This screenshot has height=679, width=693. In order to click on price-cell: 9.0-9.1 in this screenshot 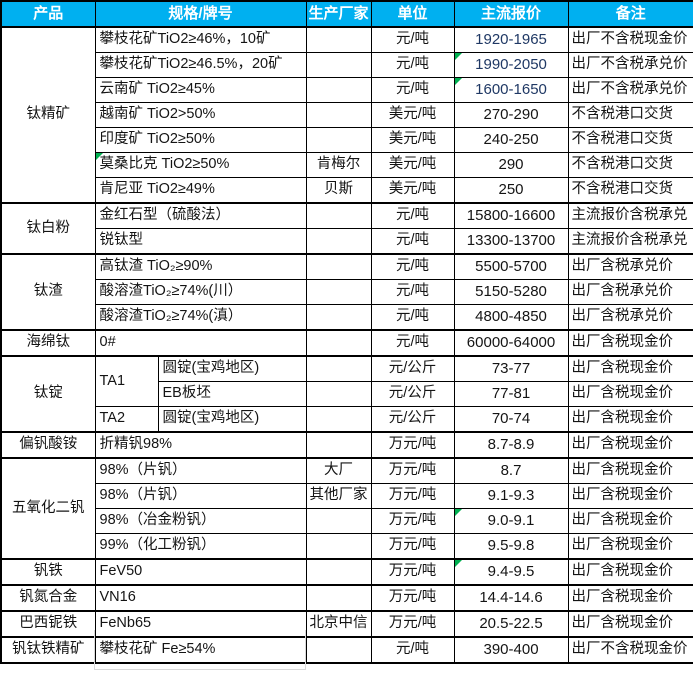, I will do `click(511, 521)`.